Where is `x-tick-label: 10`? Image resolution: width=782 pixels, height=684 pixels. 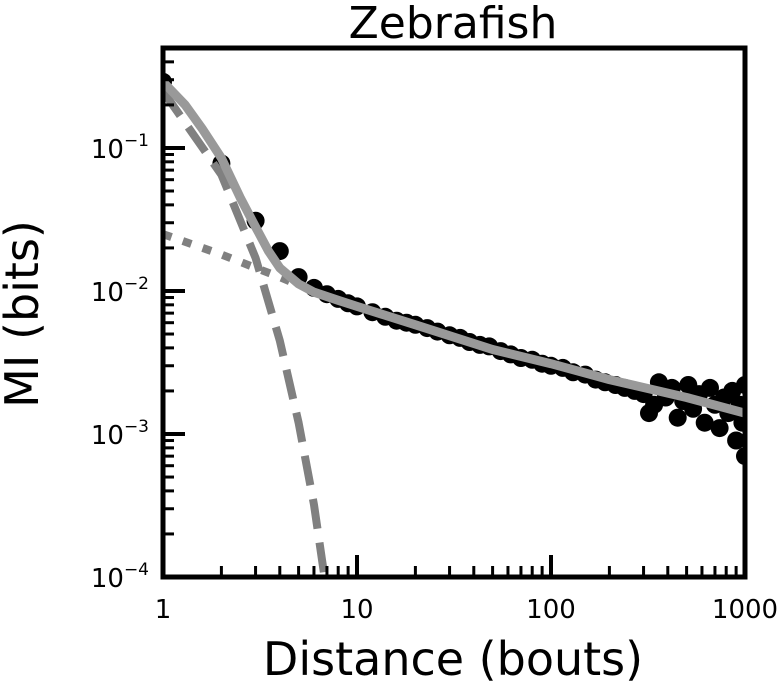 x-tick-label: 10 is located at coordinates (356, 610).